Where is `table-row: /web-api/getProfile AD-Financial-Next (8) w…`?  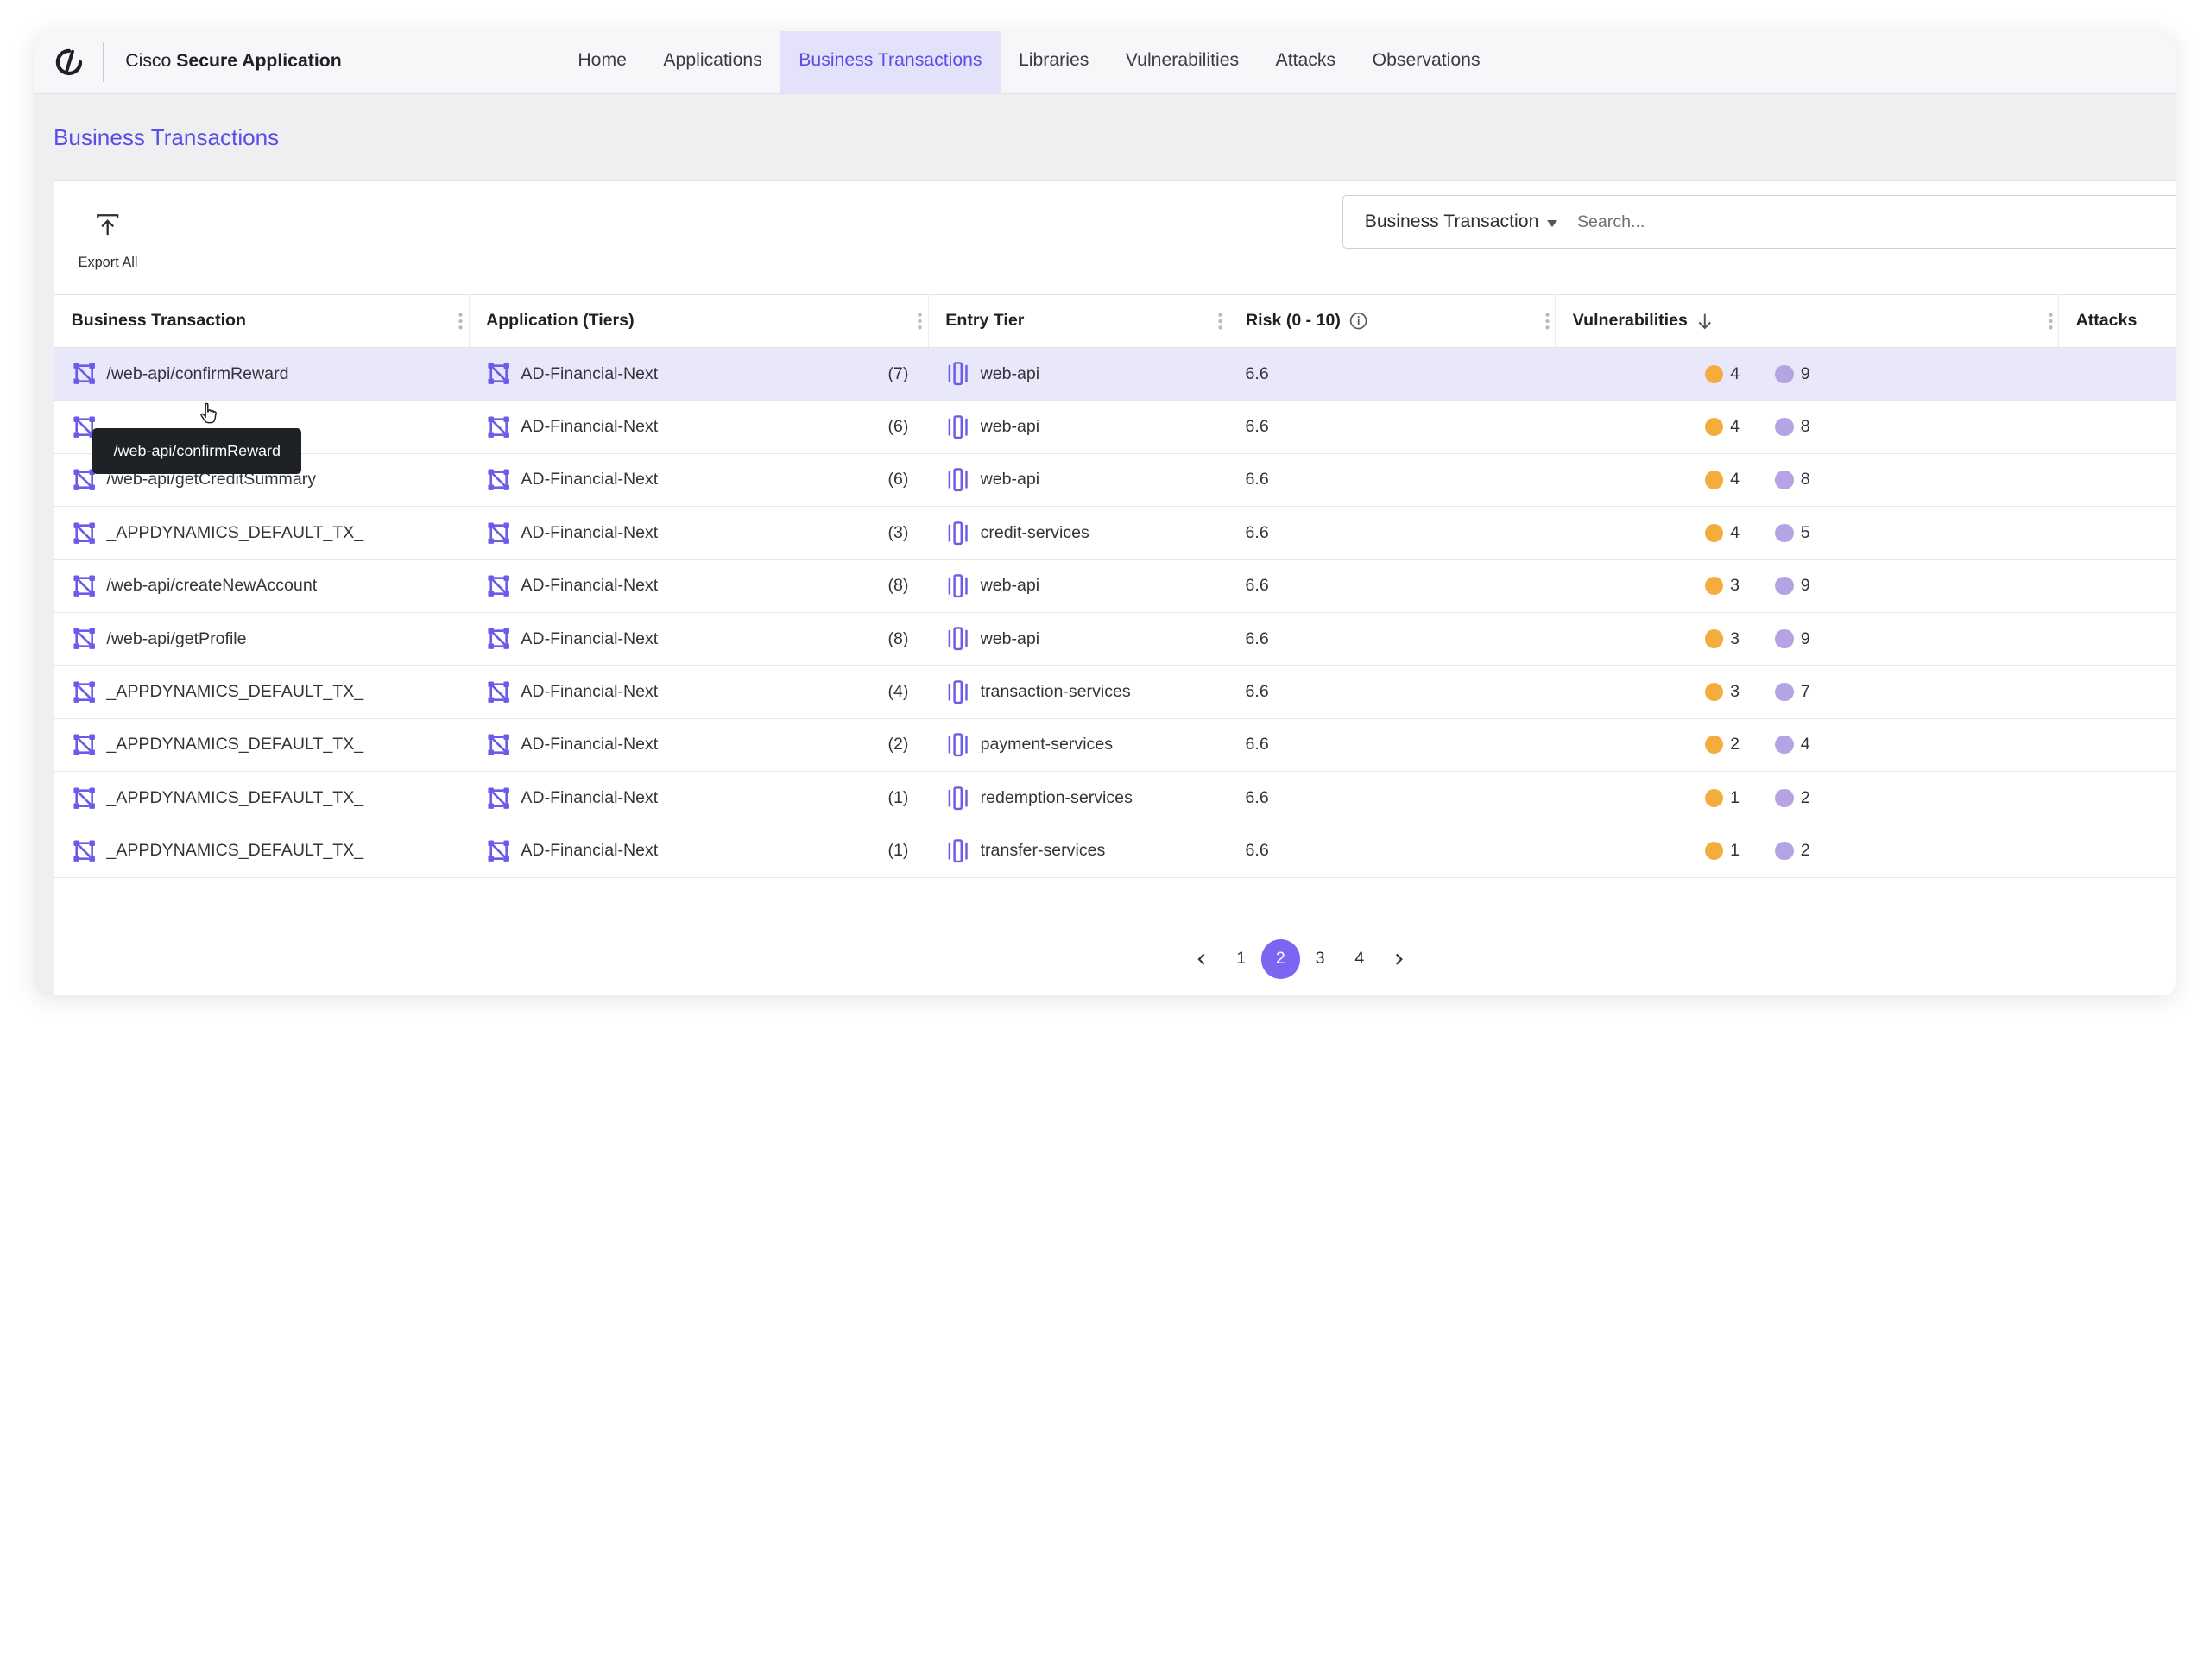 table-row: /web-api/getProfile AD-Financial-Next (8) w… is located at coordinates (1115, 639).